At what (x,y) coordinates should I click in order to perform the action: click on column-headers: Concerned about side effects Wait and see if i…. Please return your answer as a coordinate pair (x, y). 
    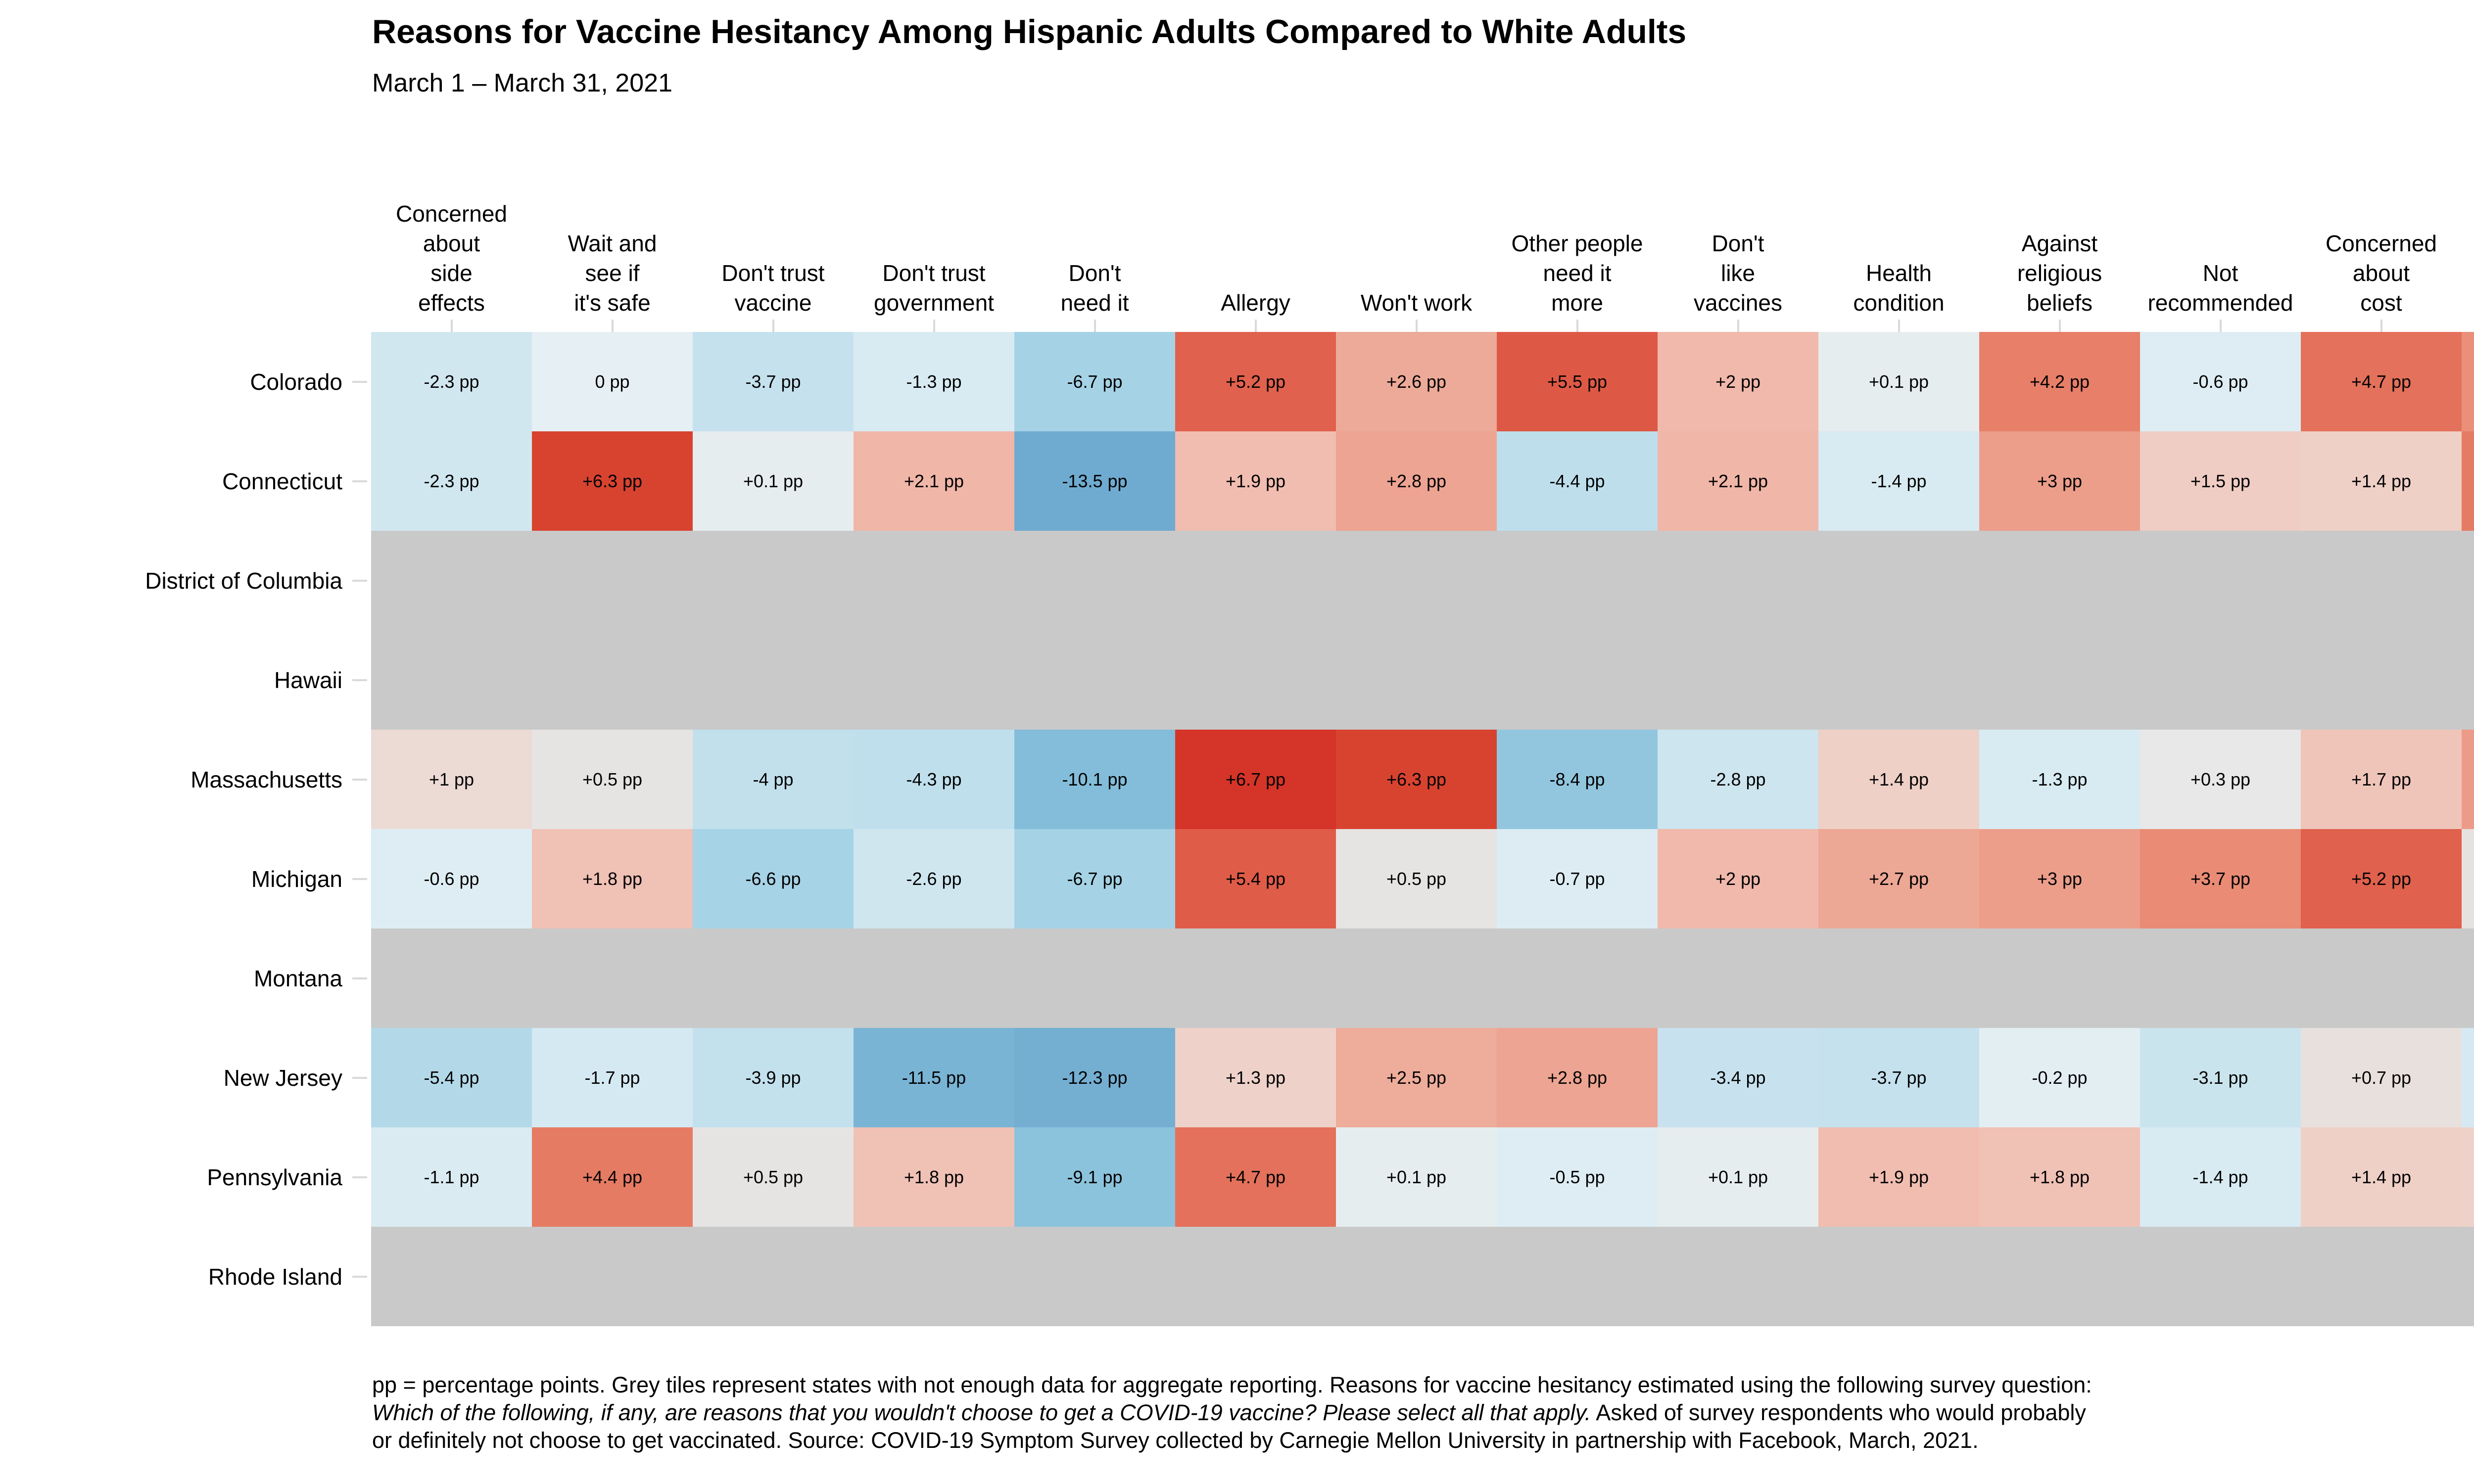
    Looking at the image, I should click on (1423, 238).